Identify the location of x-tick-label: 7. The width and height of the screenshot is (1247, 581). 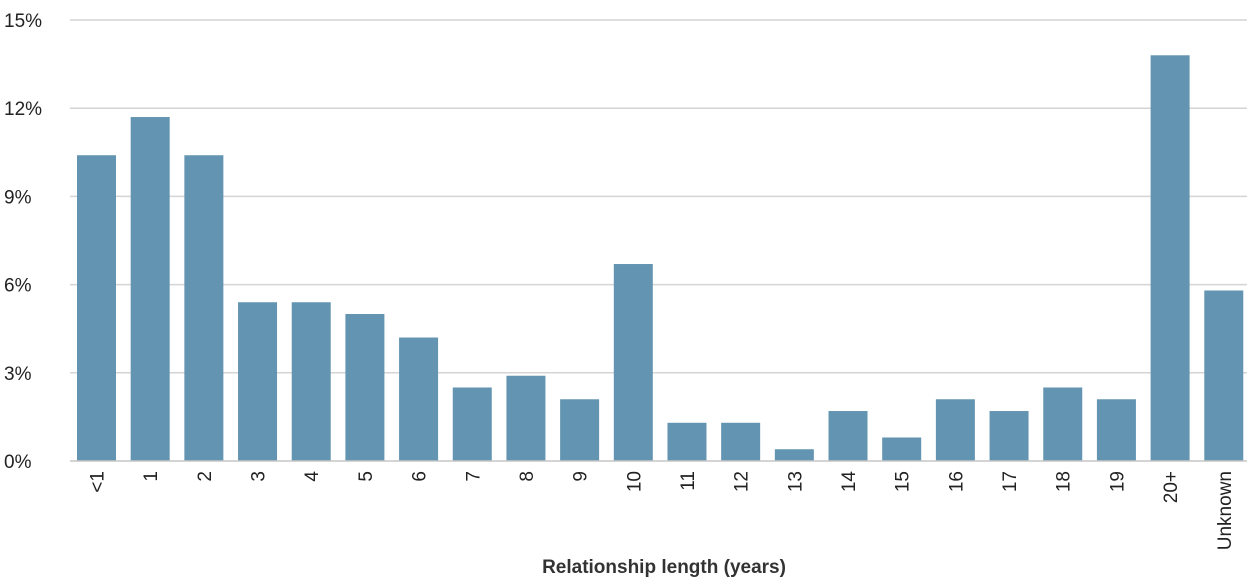
(473, 476).